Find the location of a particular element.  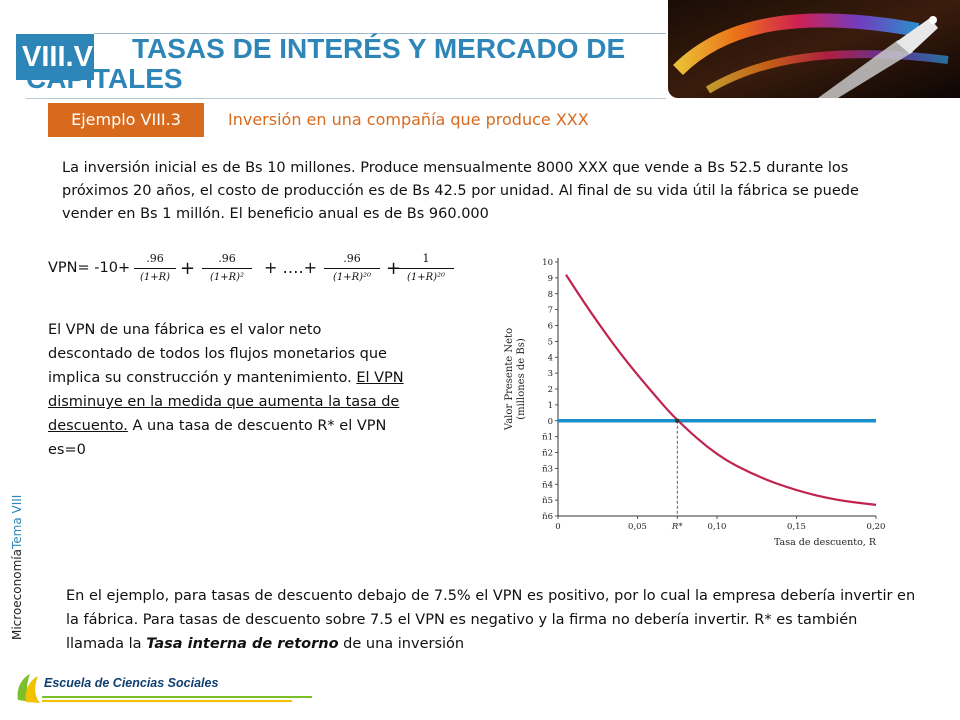

irr-point is located at coordinates (677, 420).